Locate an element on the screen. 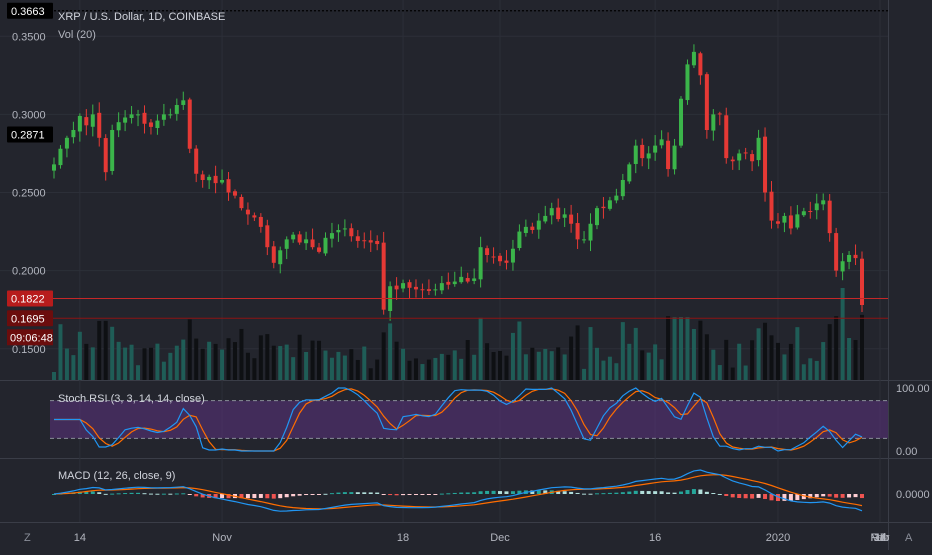 The height and width of the screenshot is (555, 932). auto-scale-toggle: A is located at coordinates (909, 538).